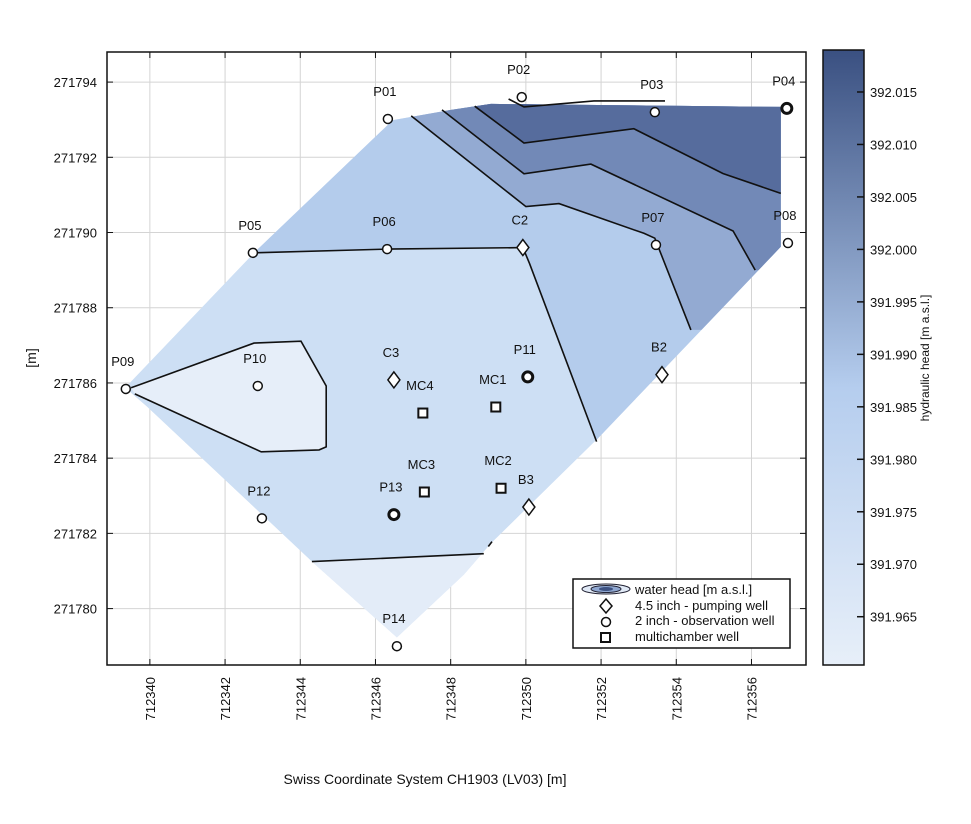 This screenshot has height=824, width=971. I want to click on colorbar-label: hydraulic head [m a.s.l.], so click(925, 358).